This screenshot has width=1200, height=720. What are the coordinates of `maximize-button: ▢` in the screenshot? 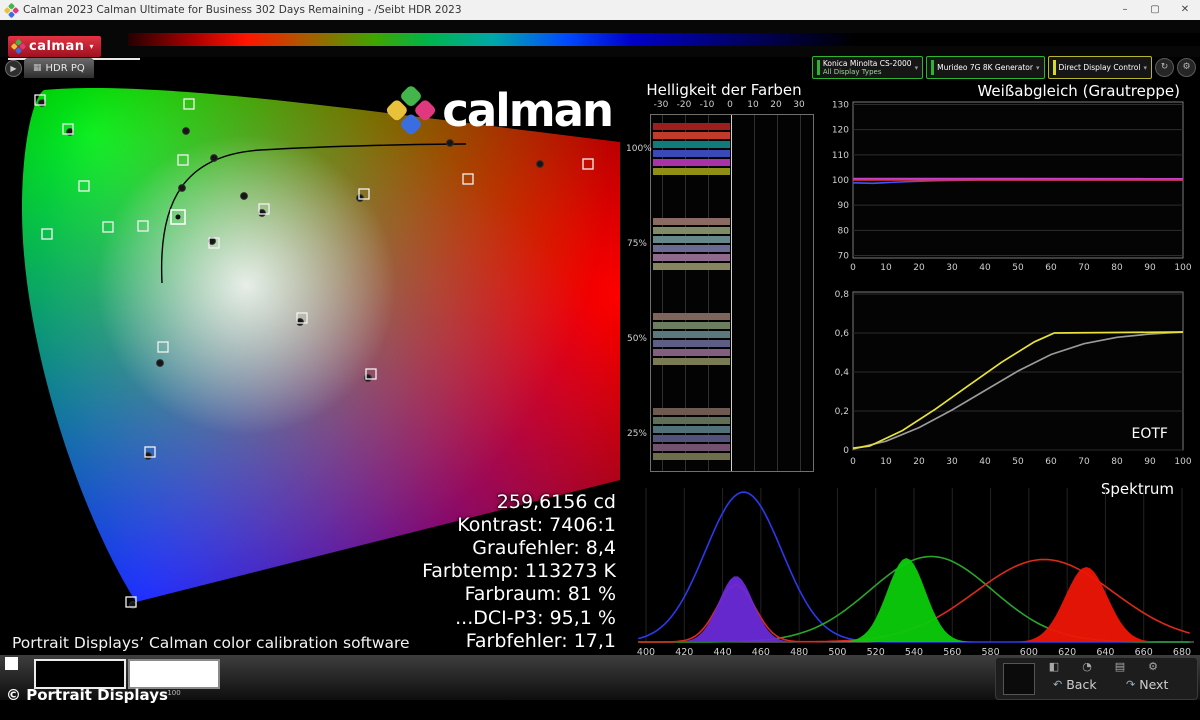 It's located at (1155, 9).